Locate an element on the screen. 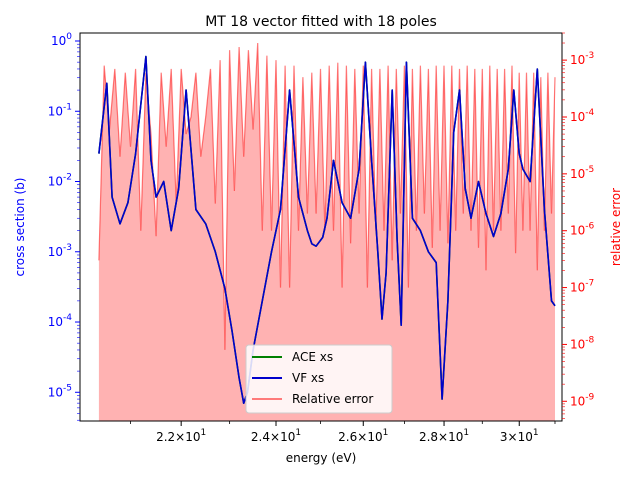  y-tick-label-0-ten: 10 is located at coordinates (55, 392).